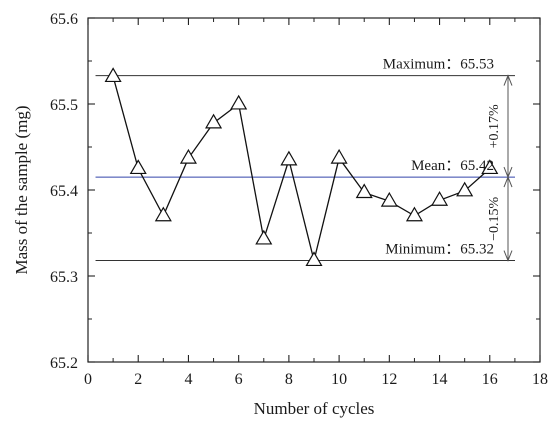 This screenshot has height=422, width=550. What do you see at coordinates (508, 181) in the screenshot?
I see `lower-arrow-head-top` at bounding box center [508, 181].